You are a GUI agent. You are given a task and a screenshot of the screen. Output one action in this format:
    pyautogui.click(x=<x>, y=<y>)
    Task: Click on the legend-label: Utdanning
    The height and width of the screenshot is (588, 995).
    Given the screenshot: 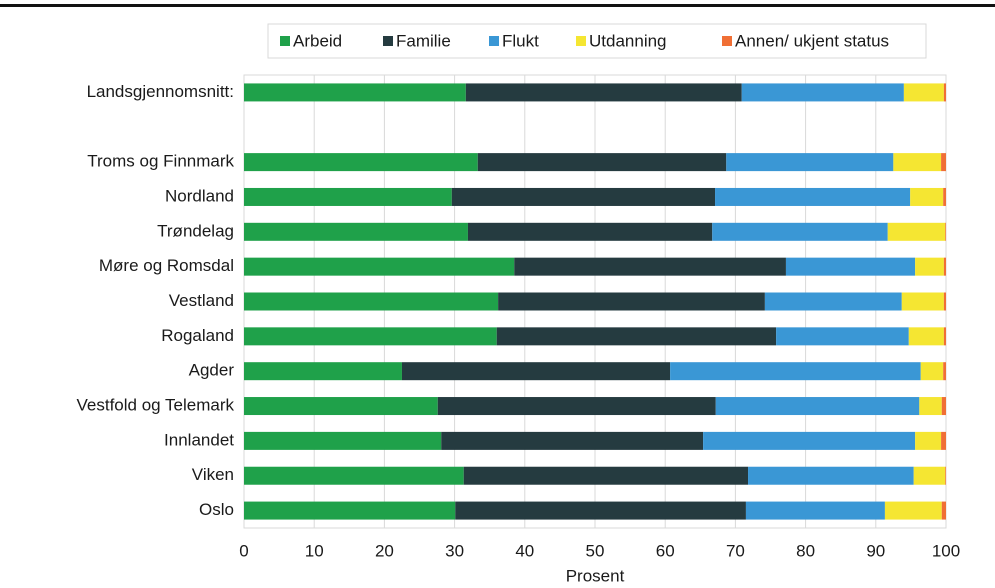 What is the action you would take?
    pyautogui.click(x=628, y=40)
    